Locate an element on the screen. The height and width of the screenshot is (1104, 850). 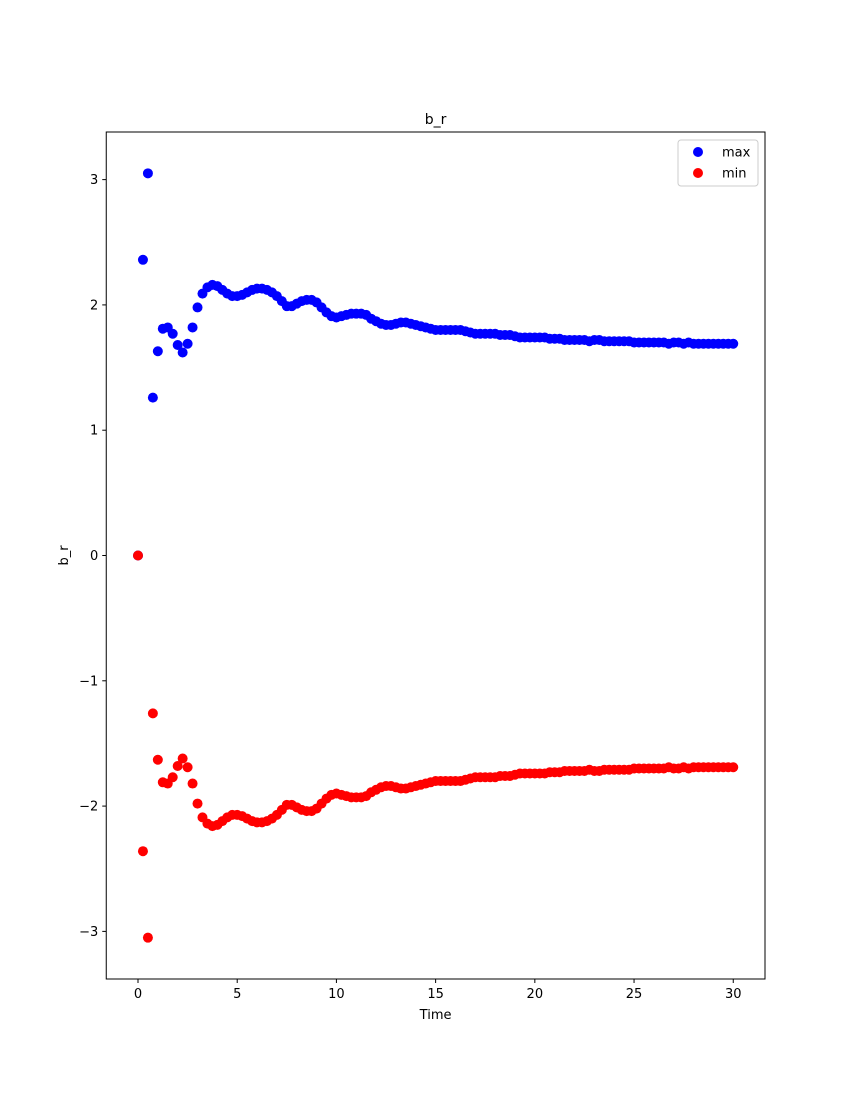
legend-marker-min is located at coordinates (698, 173).